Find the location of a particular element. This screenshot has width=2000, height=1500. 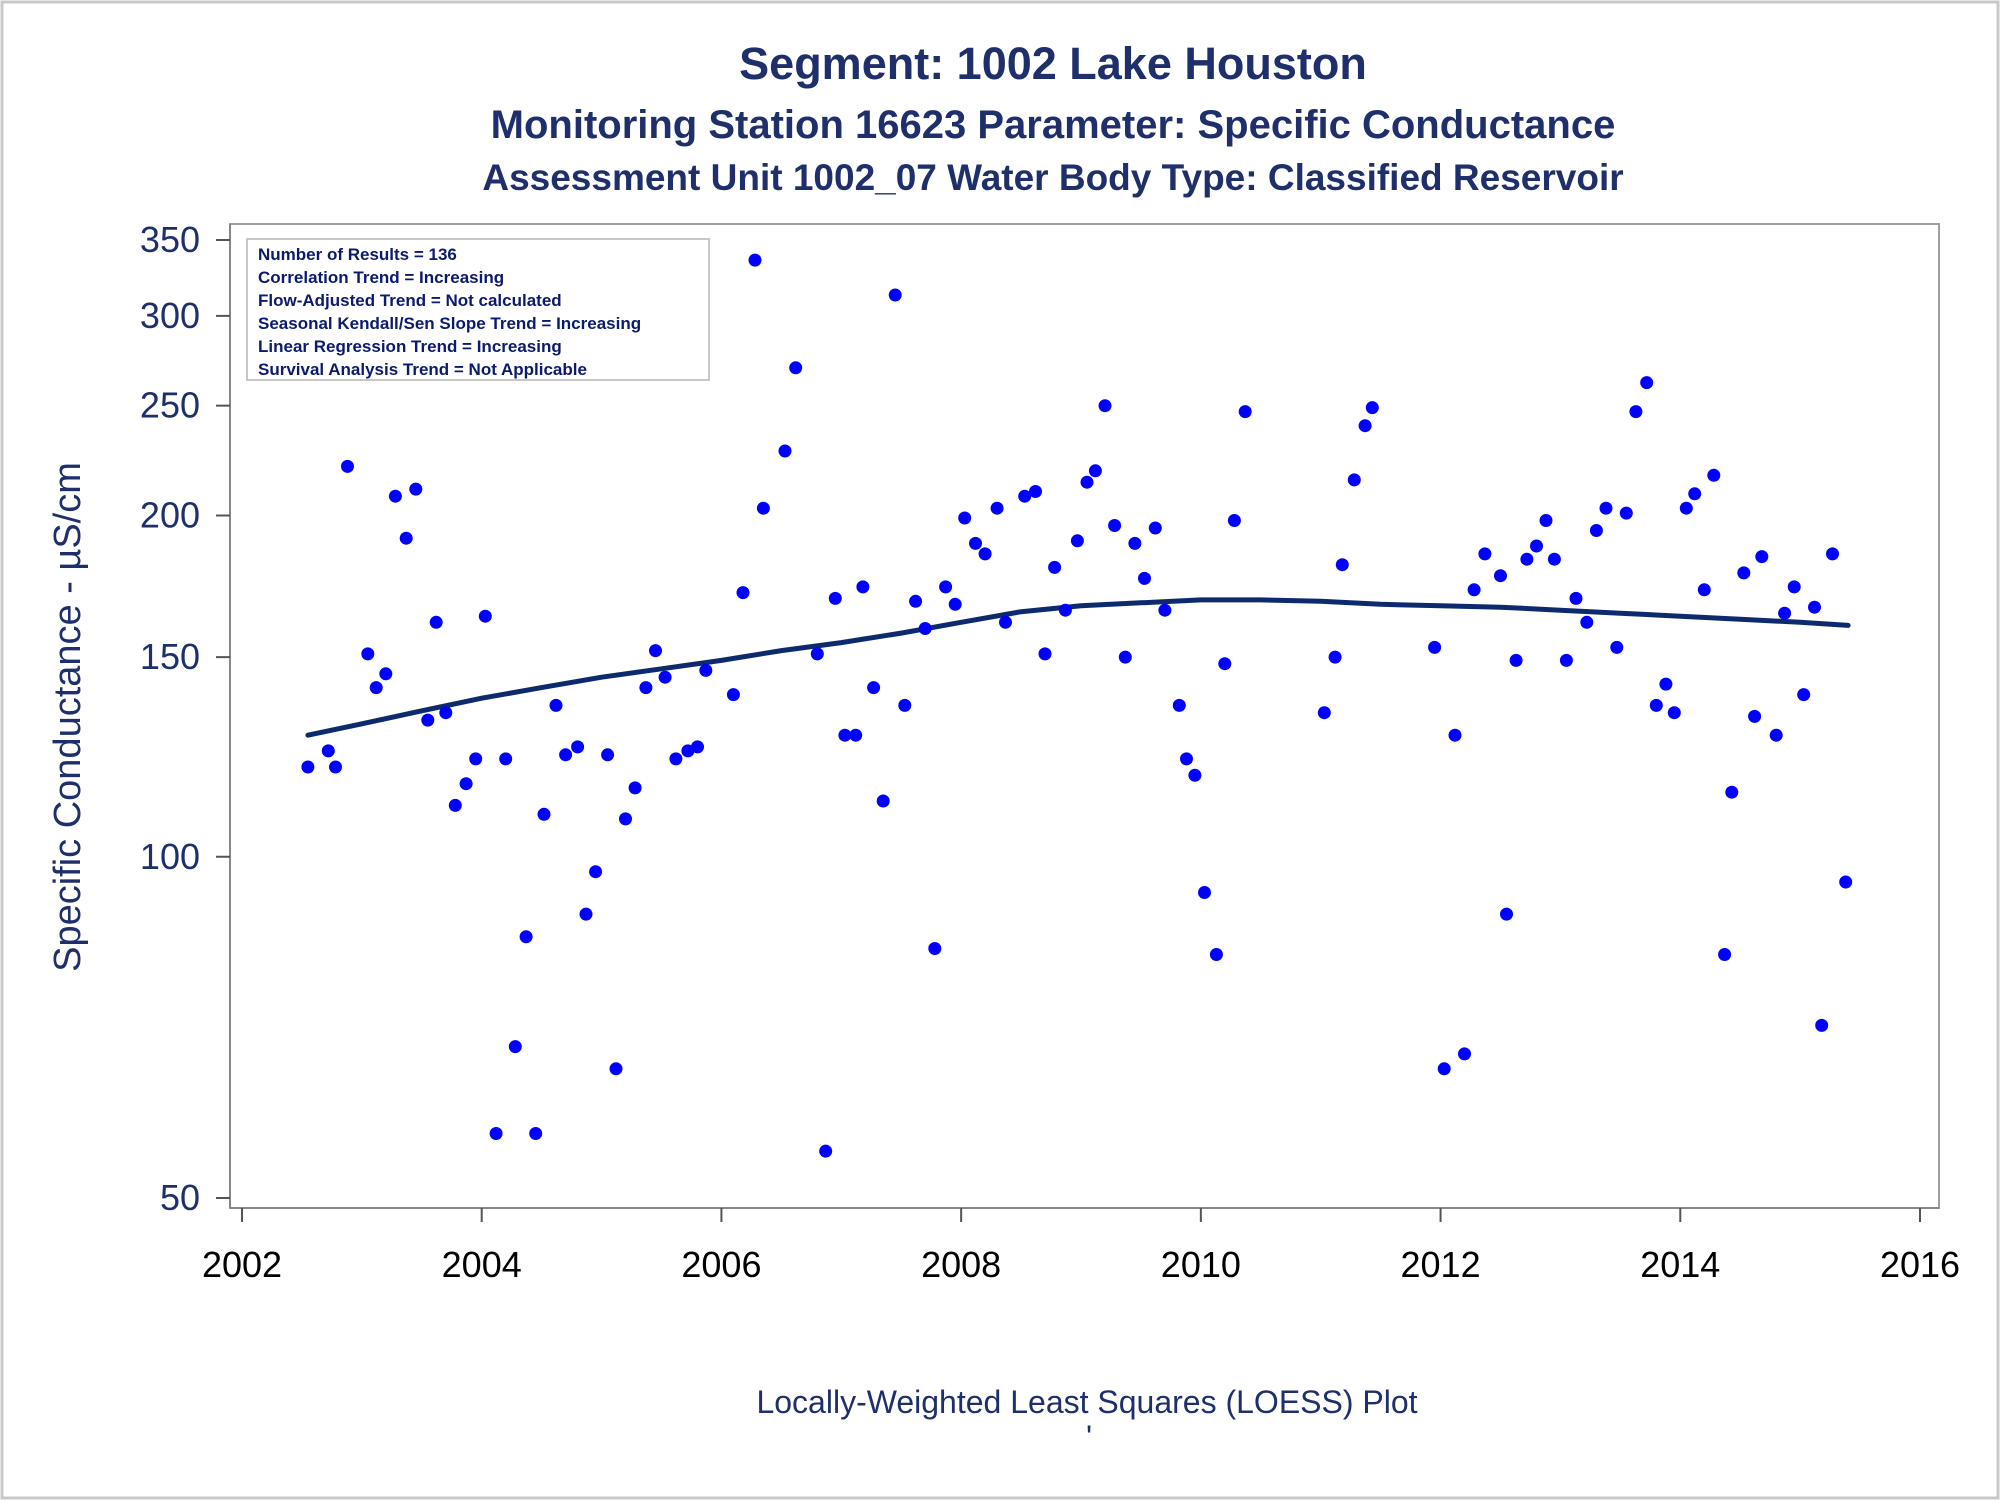

y-axis-ticks: 50 100 150 200 250 300 350 is located at coordinates (185, 718).